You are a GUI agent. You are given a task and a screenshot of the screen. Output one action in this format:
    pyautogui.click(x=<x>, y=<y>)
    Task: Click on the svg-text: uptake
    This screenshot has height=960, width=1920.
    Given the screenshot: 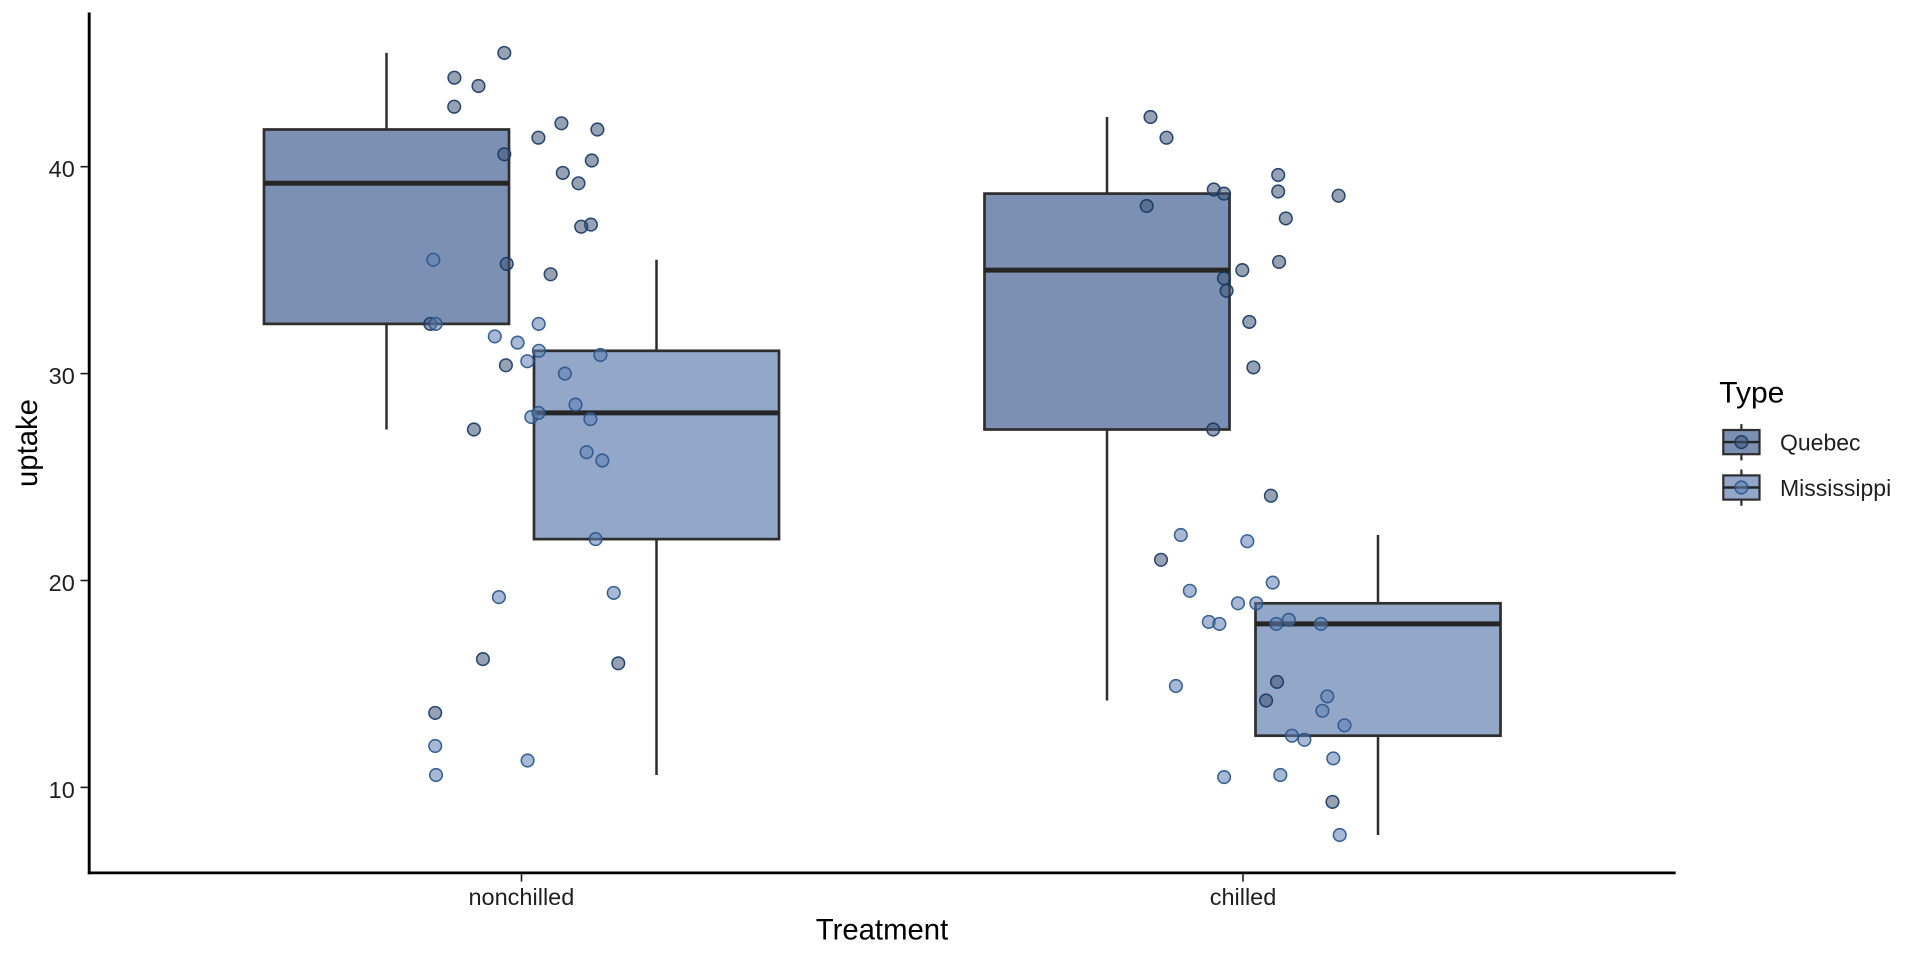 What is the action you would take?
    pyautogui.click(x=27, y=443)
    